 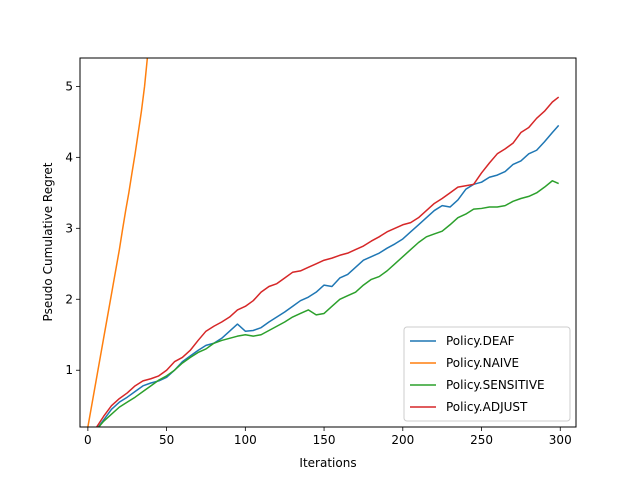 I want to click on legend-entry-label: Policy.SENSITIVE, so click(x=495, y=385).